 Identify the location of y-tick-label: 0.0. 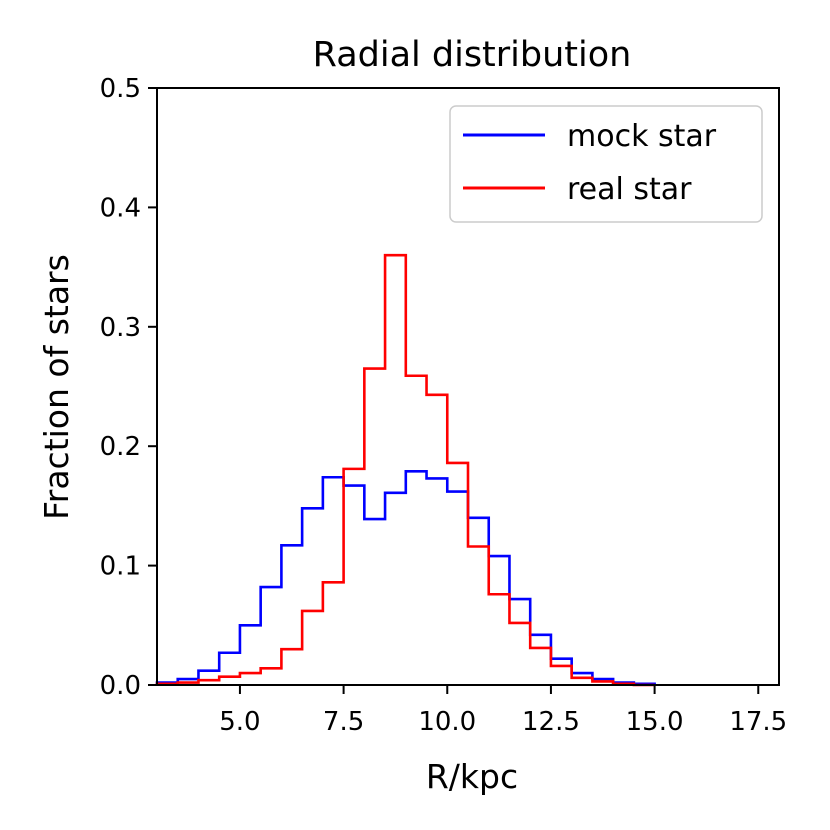
(120, 686).